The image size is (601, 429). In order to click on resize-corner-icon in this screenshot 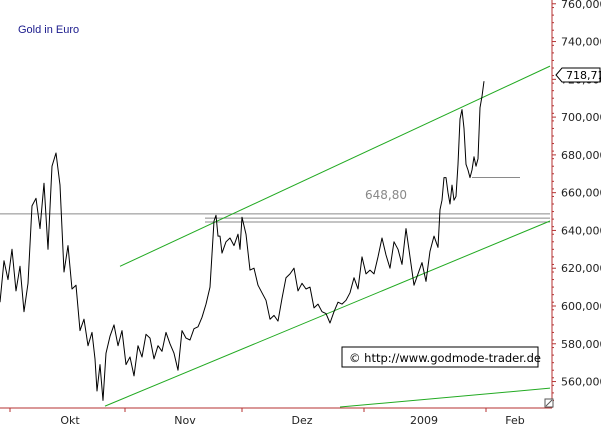, I will do `click(549, 403)`.